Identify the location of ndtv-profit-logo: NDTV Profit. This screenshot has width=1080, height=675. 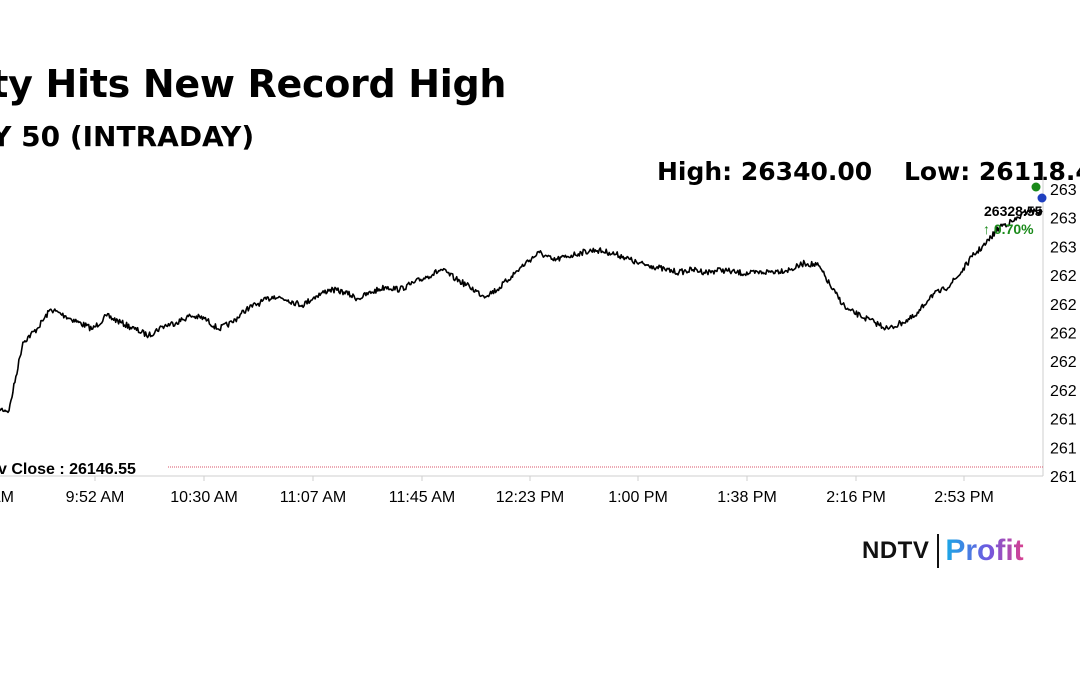
(943, 551).